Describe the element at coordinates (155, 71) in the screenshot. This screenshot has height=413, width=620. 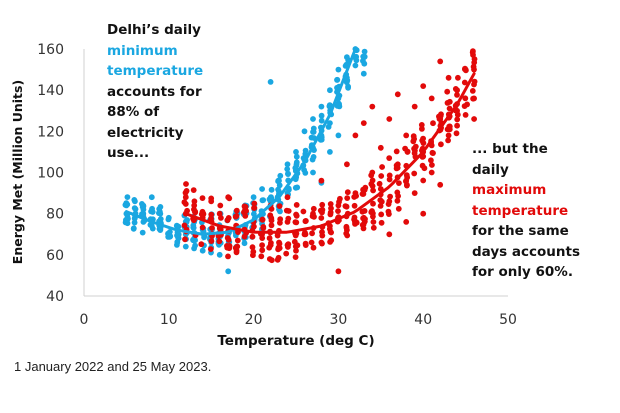
I see `annotation-line-highlight: temperature` at that location.